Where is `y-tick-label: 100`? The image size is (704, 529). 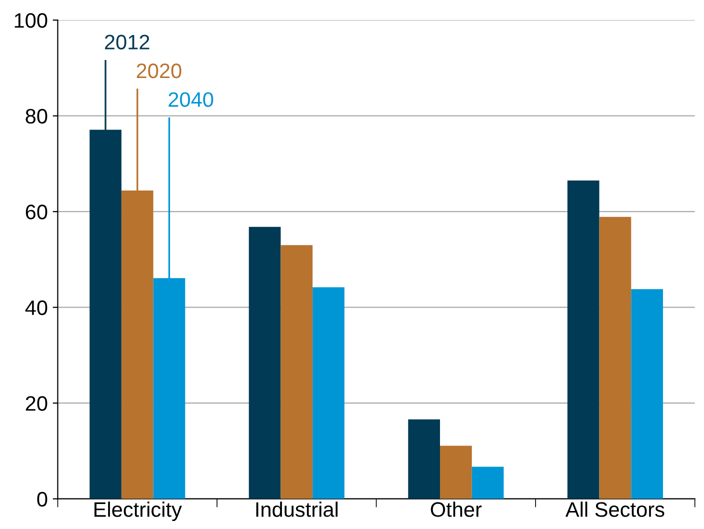
y-tick-label: 100 is located at coordinates (31, 20).